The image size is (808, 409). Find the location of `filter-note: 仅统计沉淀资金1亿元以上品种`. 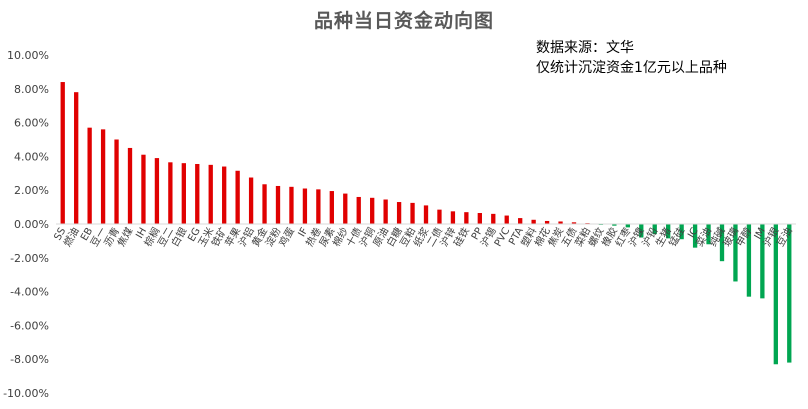

filter-note: 仅统计沉淀资金1亿元以上品种 is located at coordinates (631, 68).